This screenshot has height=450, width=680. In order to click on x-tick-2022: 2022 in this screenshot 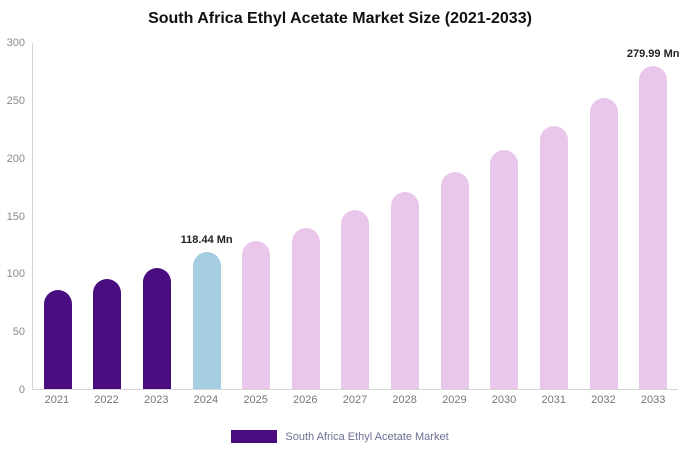, I will do `click(106, 400)`.